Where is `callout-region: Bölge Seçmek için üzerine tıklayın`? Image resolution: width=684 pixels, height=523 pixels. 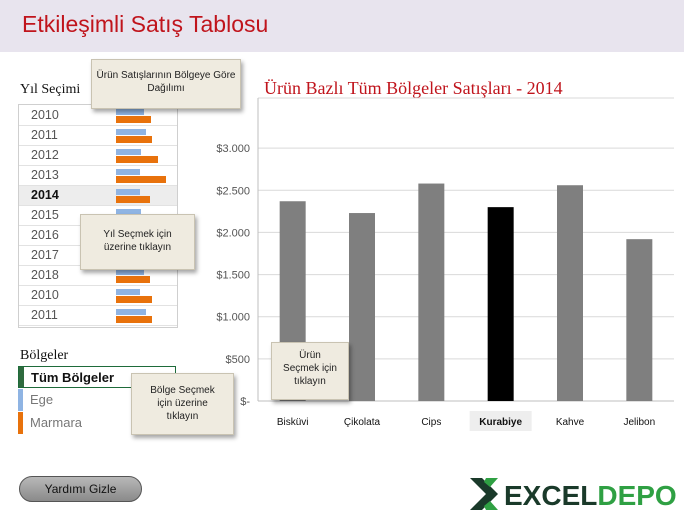 callout-region: Bölge Seçmek için üzerine tıklayın is located at coordinates (182, 404).